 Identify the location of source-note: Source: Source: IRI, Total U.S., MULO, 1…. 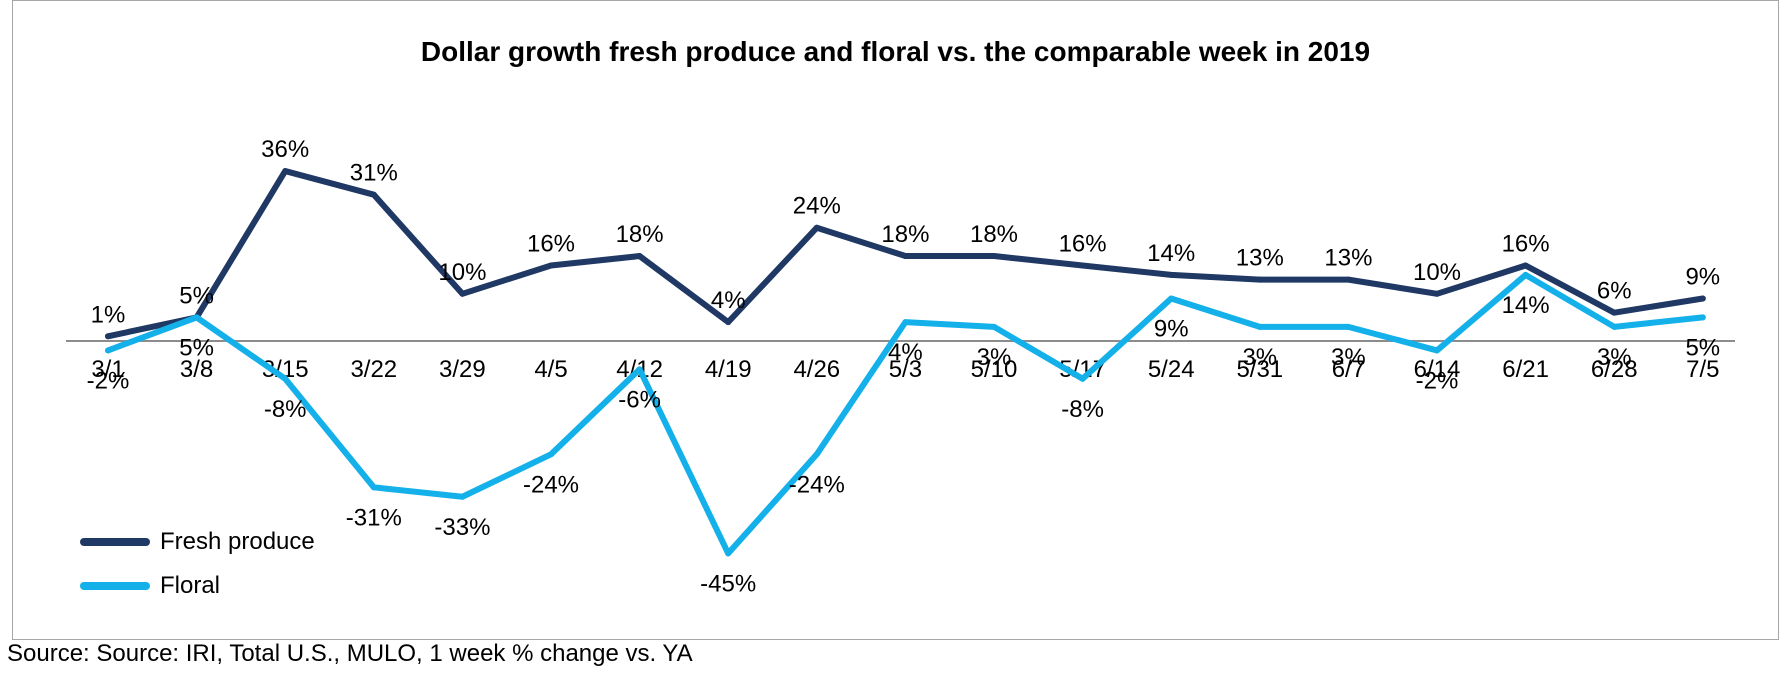
(350, 653).